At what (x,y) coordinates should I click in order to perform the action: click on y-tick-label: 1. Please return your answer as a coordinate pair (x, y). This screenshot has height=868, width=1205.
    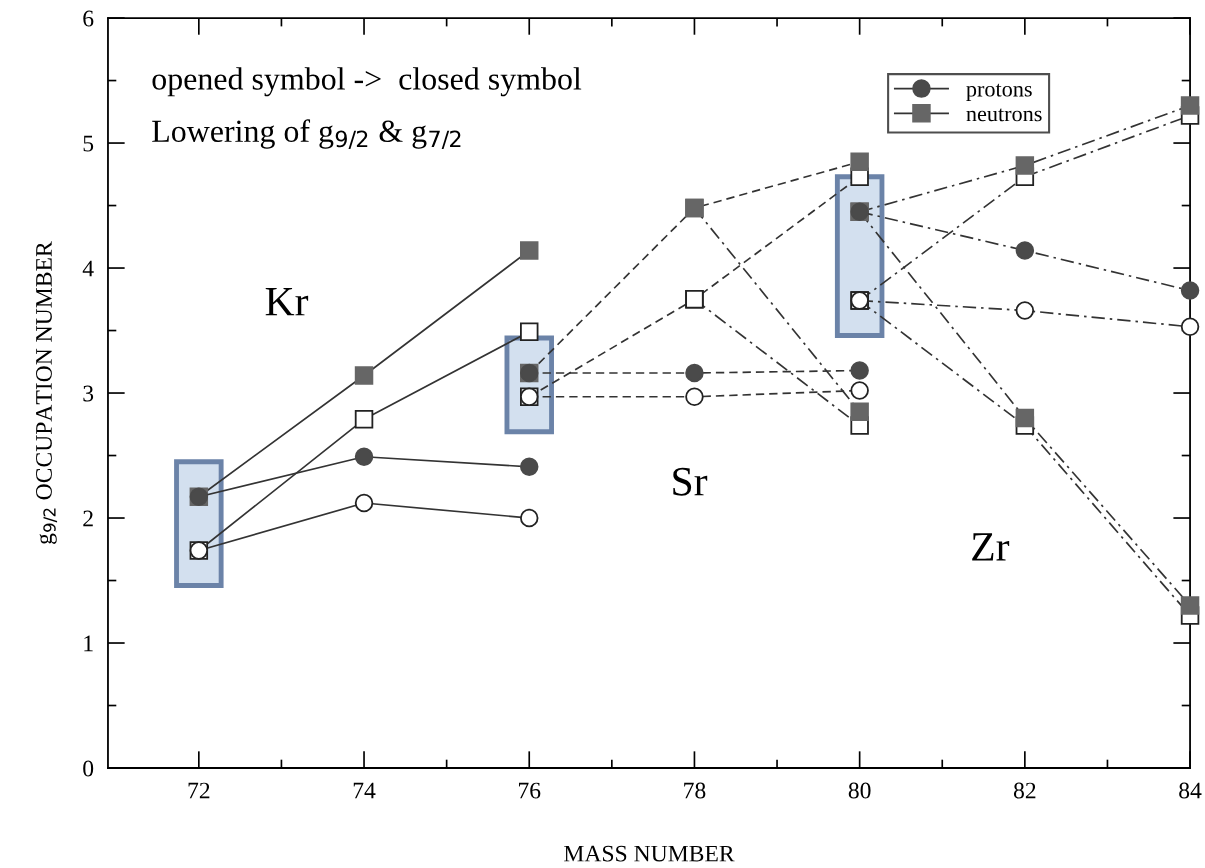
    Looking at the image, I should click on (88, 643).